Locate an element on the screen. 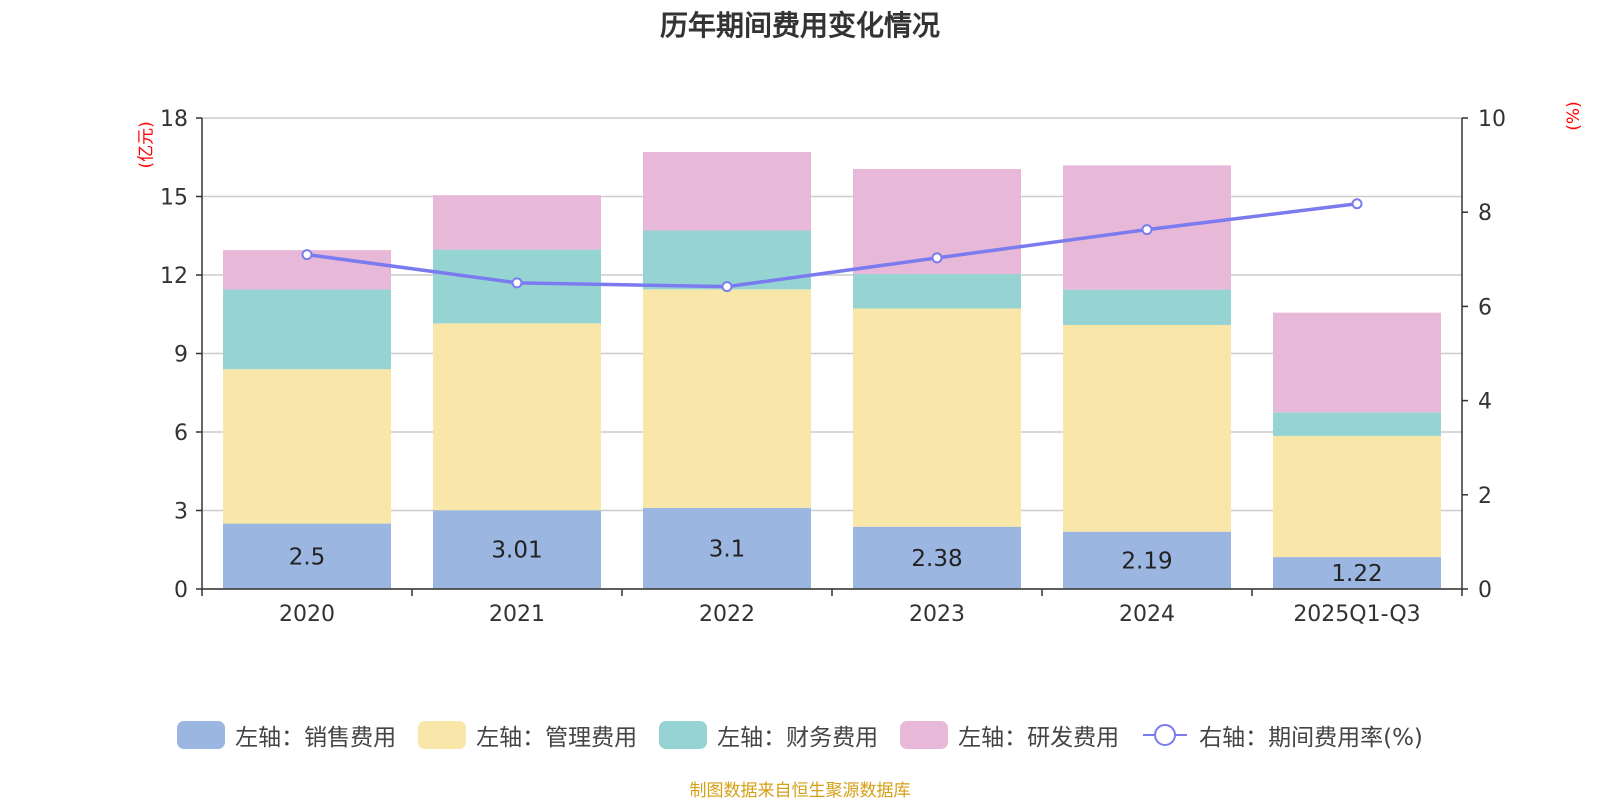 The width and height of the screenshot is (1600, 801). bar-admin-2020 is located at coordinates (307, 446).